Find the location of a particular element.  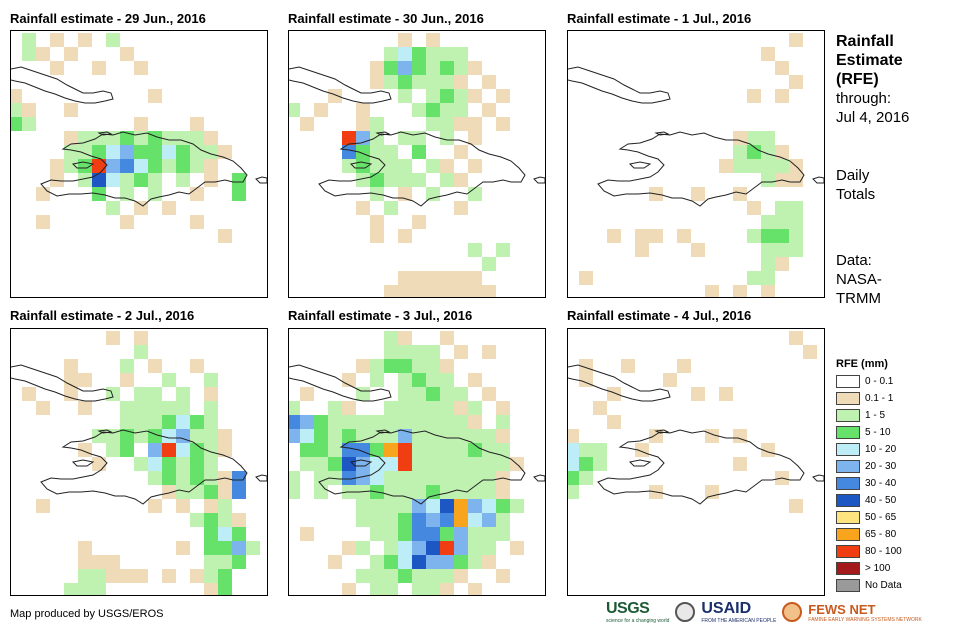

data-source-line: NASA- is located at coordinates (859, 279).